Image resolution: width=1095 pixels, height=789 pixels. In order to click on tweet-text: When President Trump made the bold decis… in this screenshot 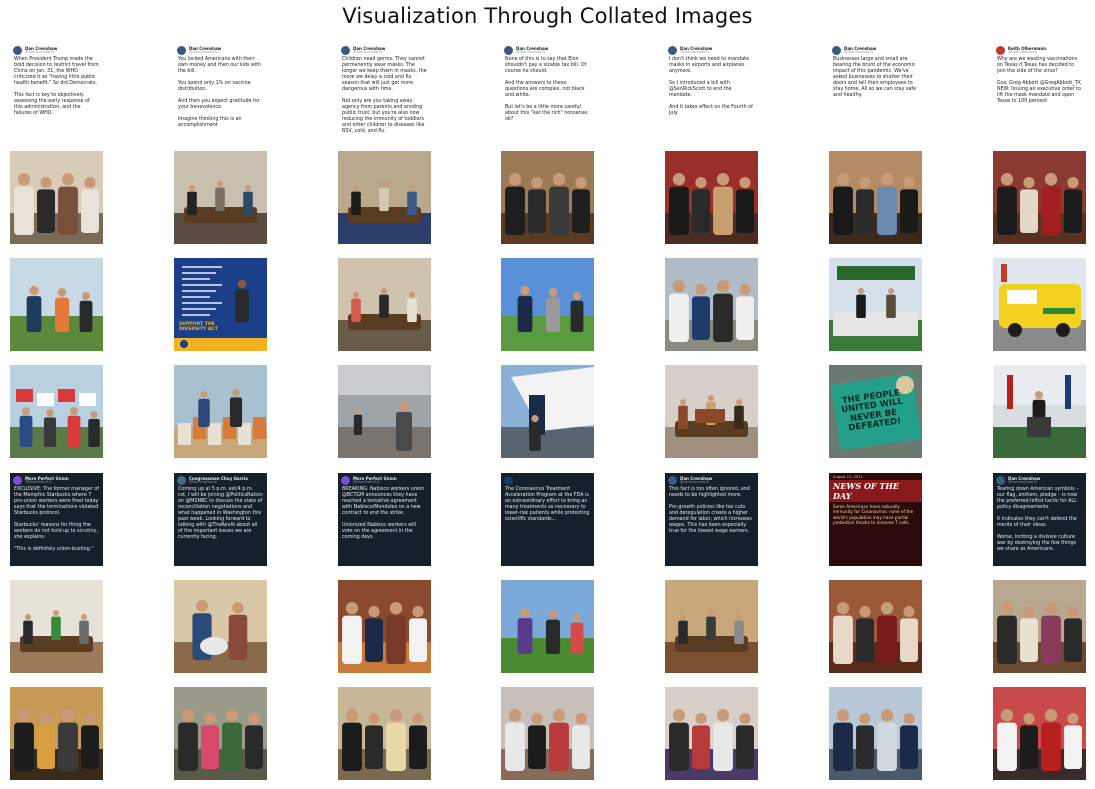, I will do `click(56, 86)`.